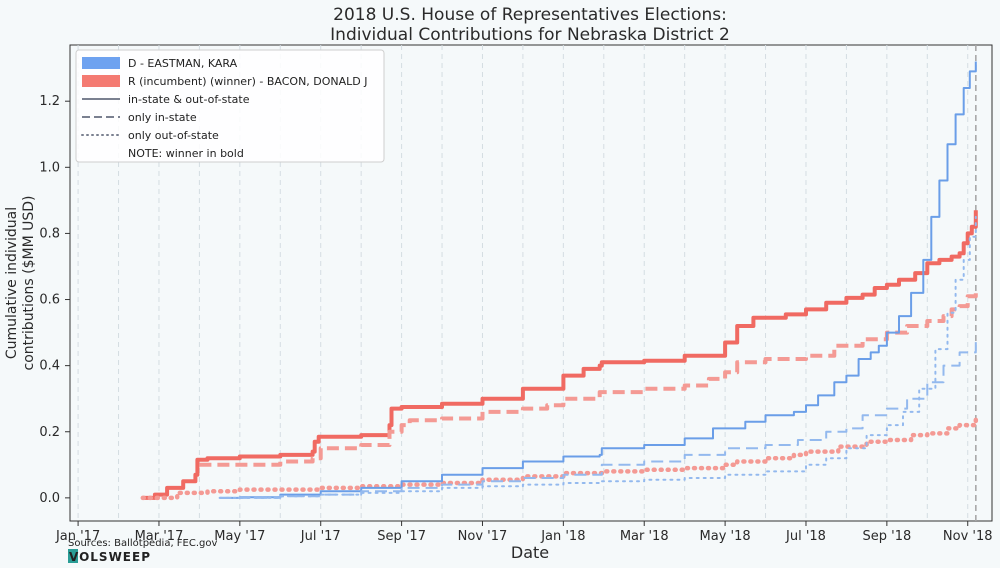 This screenshot has width=1000, height=568. What do you see at coordinates (530, 552) in the screenshot?
I see `x-axis-label: Date` at bounding box center [530, 552].